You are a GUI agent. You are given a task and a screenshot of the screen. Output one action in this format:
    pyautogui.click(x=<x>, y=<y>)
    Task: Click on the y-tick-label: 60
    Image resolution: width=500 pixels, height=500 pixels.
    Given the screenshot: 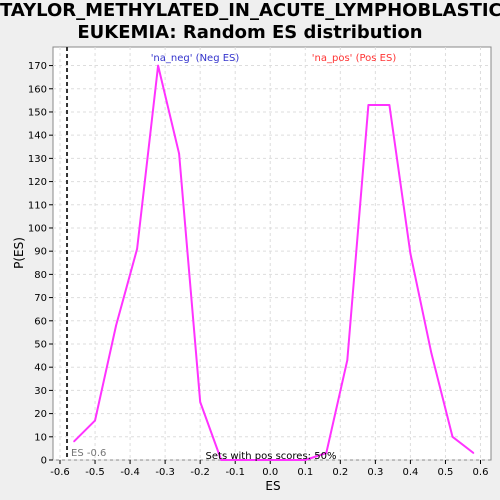 What is the action you would take?
    pyautogui.click(x=40, y=321)
    